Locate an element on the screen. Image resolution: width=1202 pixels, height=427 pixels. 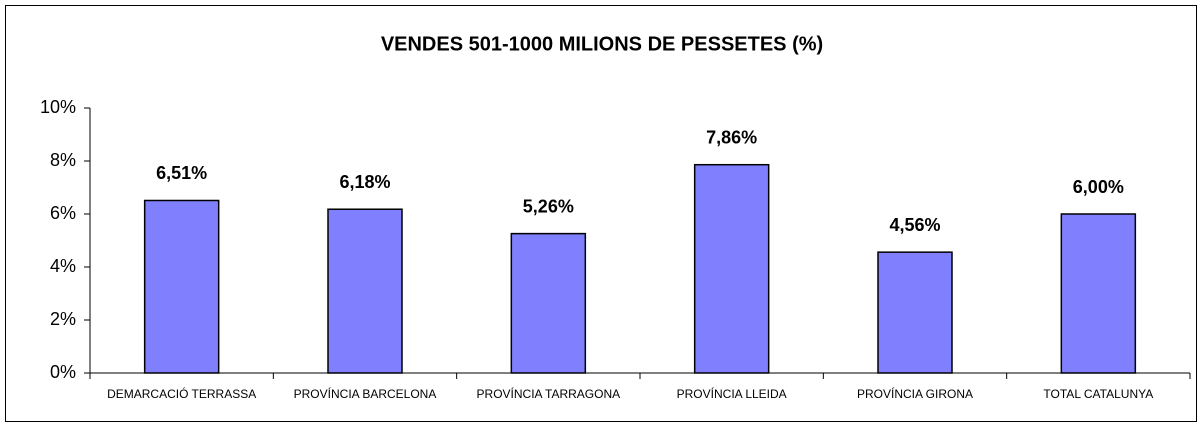
value-label: 6,00% is located at coordinates (1098, 187).